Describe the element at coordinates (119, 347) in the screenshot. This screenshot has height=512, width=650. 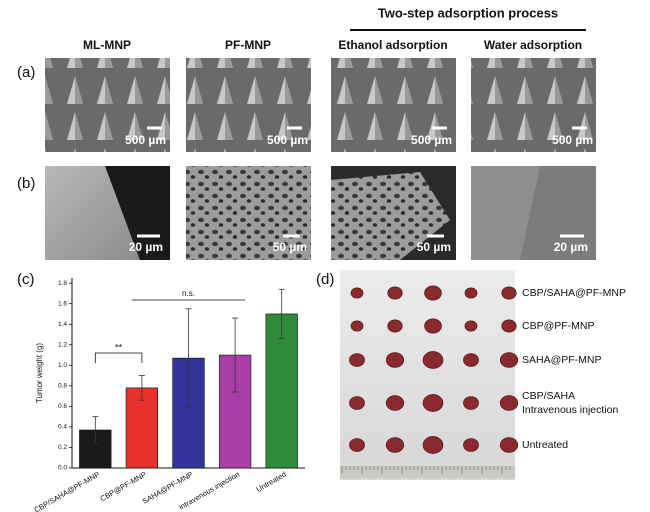
I see `annotation: **` at that location.